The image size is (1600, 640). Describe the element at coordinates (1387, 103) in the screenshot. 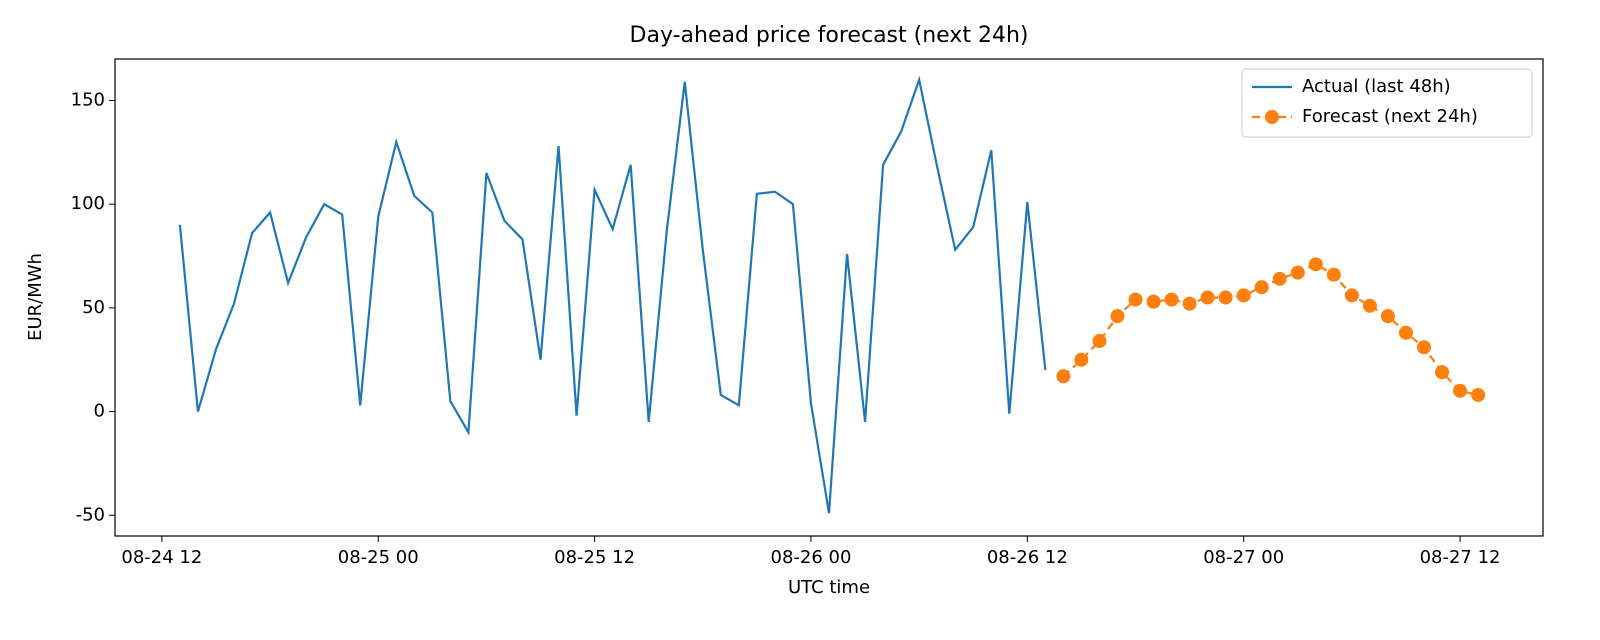

I see `legend-box` at that location.